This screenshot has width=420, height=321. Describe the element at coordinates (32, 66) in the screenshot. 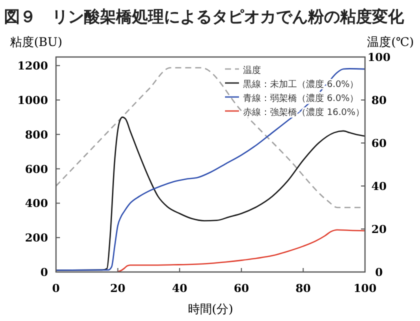

I see `y-tick-label: 1200` at that location.